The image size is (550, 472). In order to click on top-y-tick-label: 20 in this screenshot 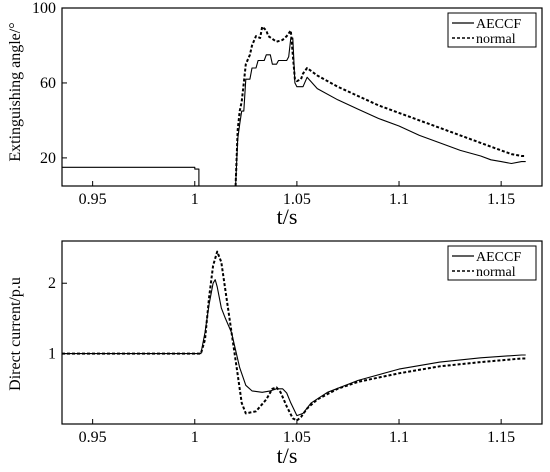, I will do `click(48, 158)`.